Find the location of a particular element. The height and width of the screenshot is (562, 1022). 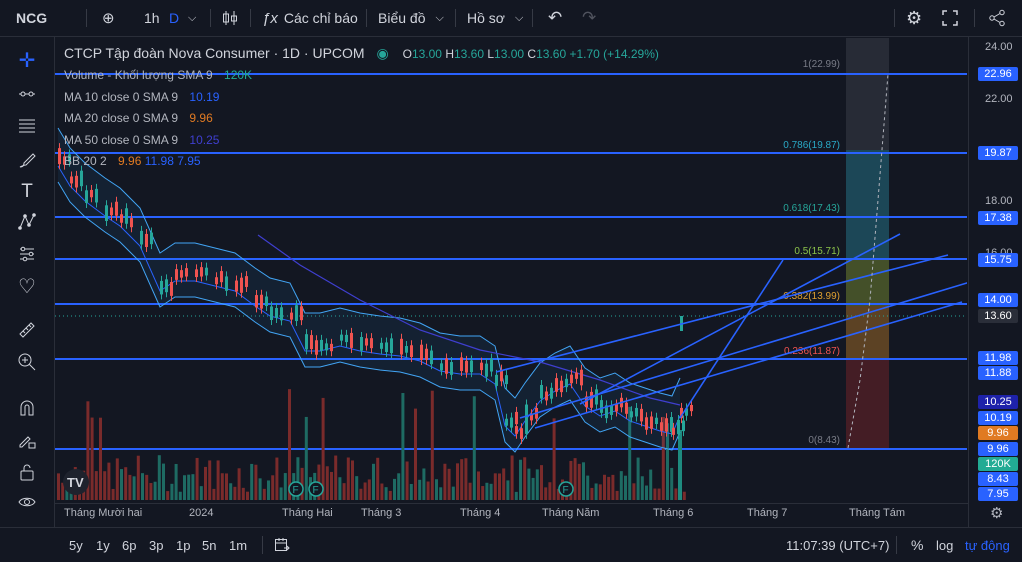

price-label-marker: 120K is located at coordinates (998, 464).